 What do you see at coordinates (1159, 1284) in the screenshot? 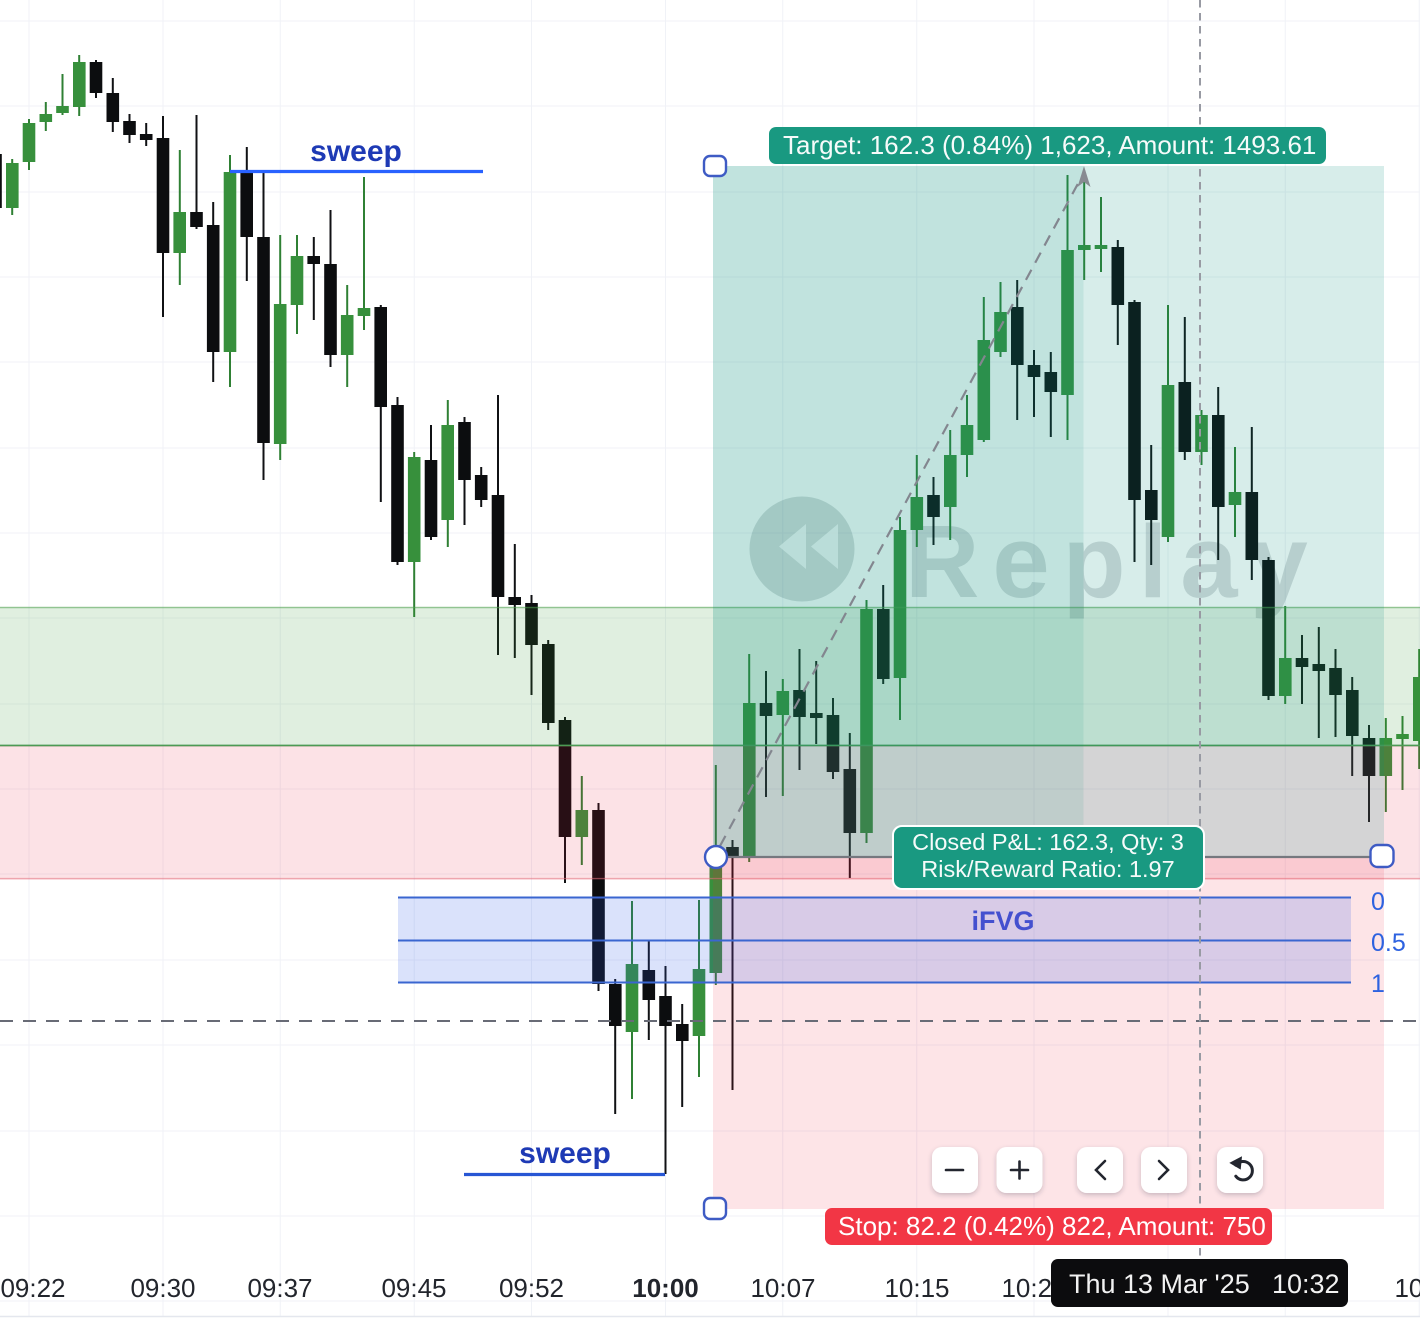
I see `svg-text: Thu 13 Mar '25` at bounding box center [1159, 1284].